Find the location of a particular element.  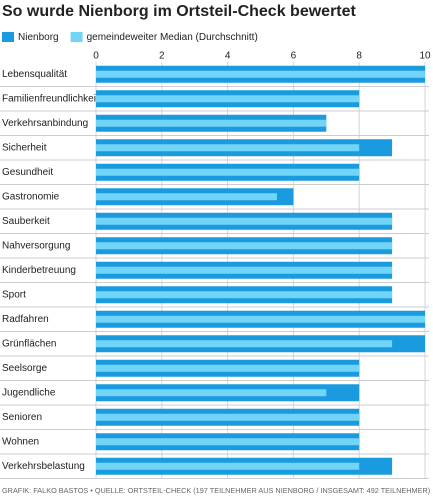

category-label: Nahversorgung is located at coordinates (36, 245).